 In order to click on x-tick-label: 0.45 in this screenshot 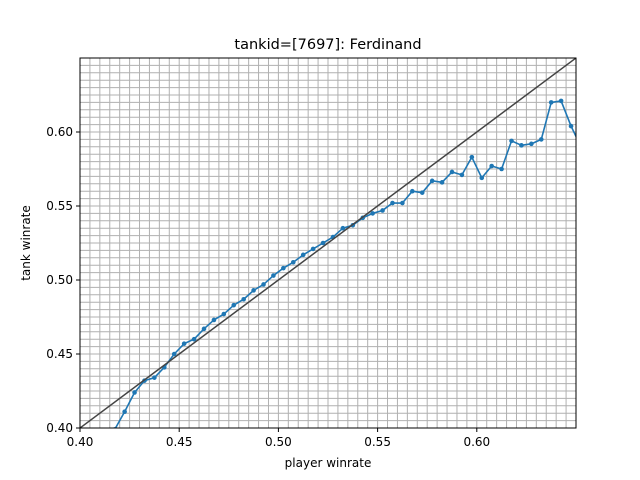, I will do `click(179, 442)`.